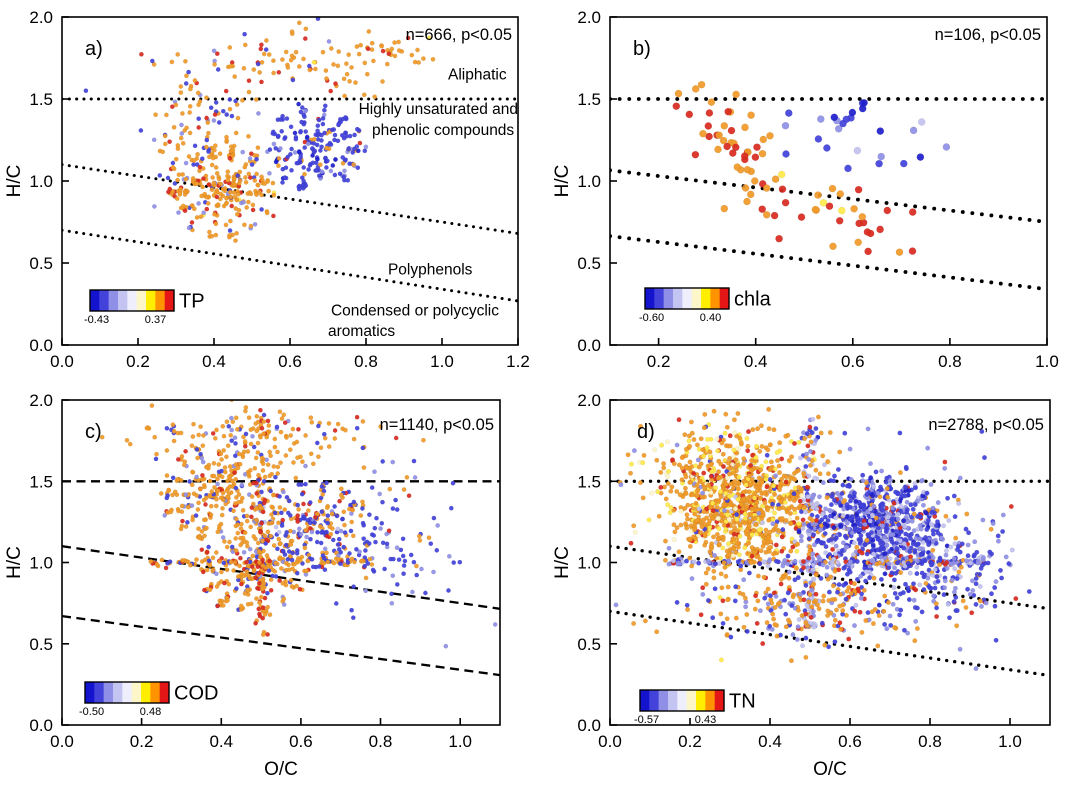 The image size is (1080, 794). What do you see at coordinates (150, 712) in the screenshot?
I see `colorbar-max: 0.48` at bounding box center [150, 712].